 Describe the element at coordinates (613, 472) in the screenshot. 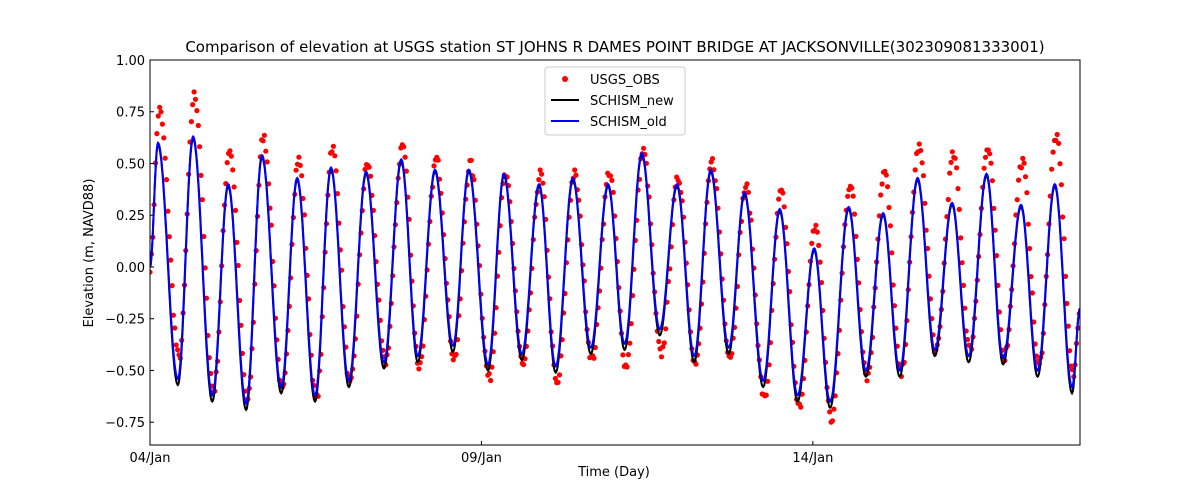

I see `x-axis-label: Time (Day)` at that location.